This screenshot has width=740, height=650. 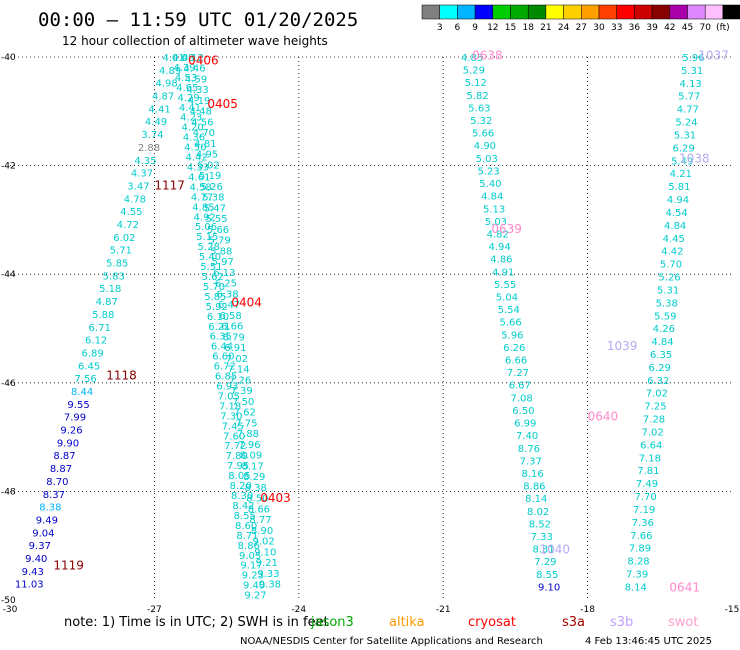 What do you see at coordinates (107, 302) in the screenshot?
I see `wave-height-point: 4.87` at bounding box center [107, 302].